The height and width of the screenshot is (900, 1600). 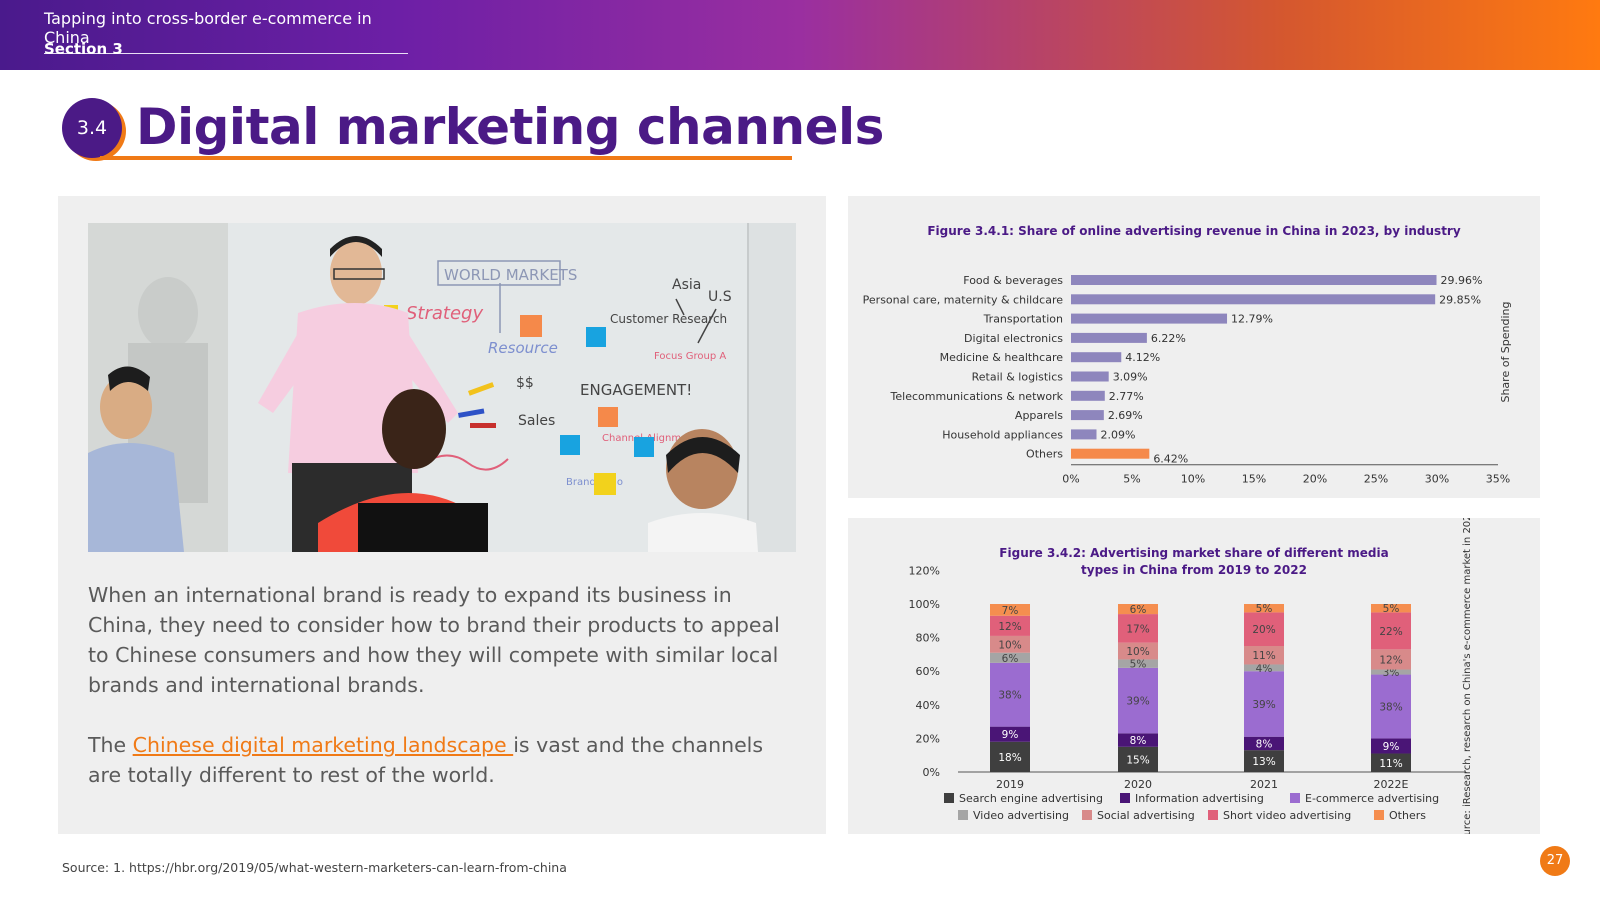 What do you see at coordinates (1315, 479) in the screenshot?
I see `chart1-x-tick: 20%` at bounding box center [1315, 479].